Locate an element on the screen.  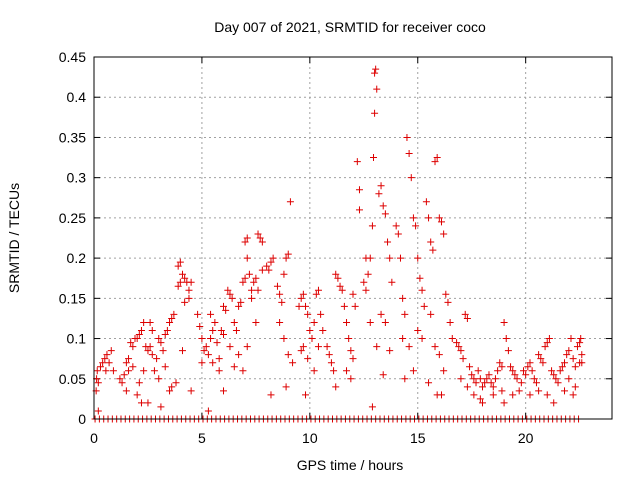
x-axis-label: GPS time / hours is located at coordinates (350, 465).